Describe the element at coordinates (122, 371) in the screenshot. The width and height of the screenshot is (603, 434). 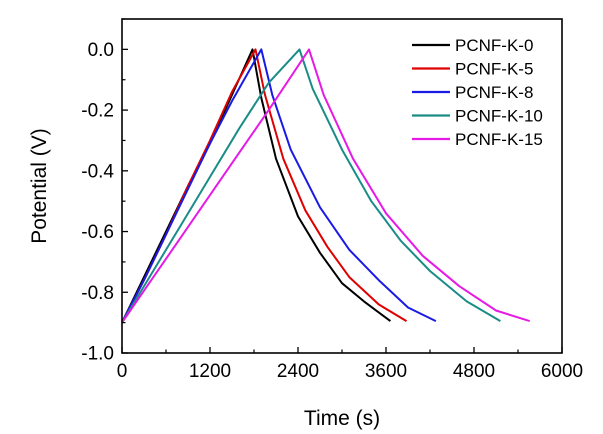
I see `x-tick-label: 0` at that location.